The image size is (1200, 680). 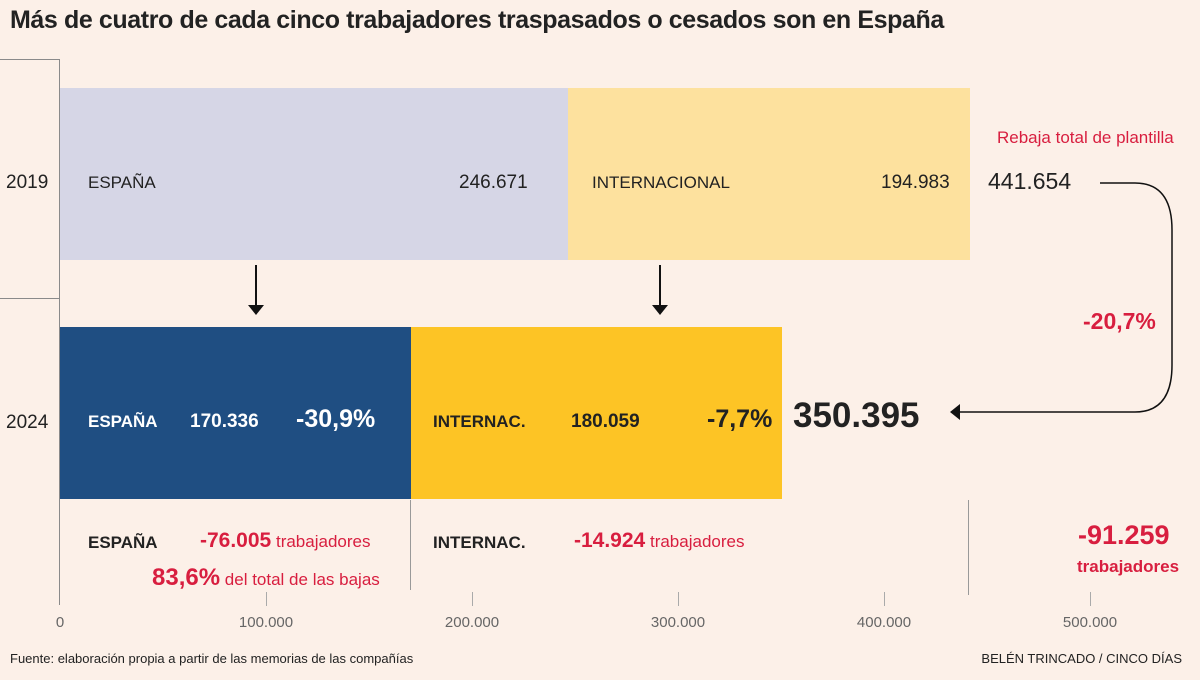 I want to click on bar-2019-intl, so click(x=769, y=174).